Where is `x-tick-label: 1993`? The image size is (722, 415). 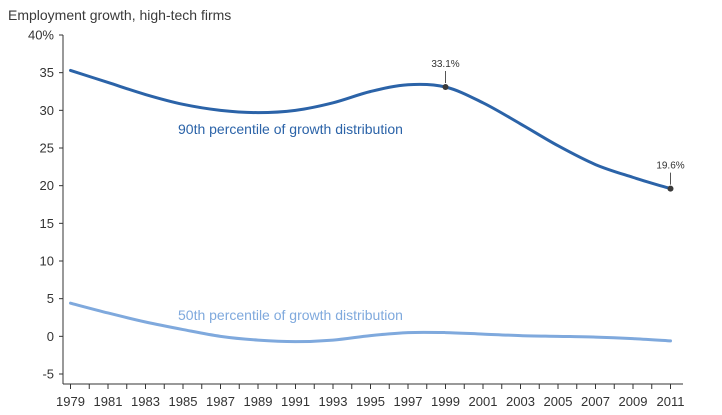
x-tick-label: 1993 is located at coordinates (333, 401).